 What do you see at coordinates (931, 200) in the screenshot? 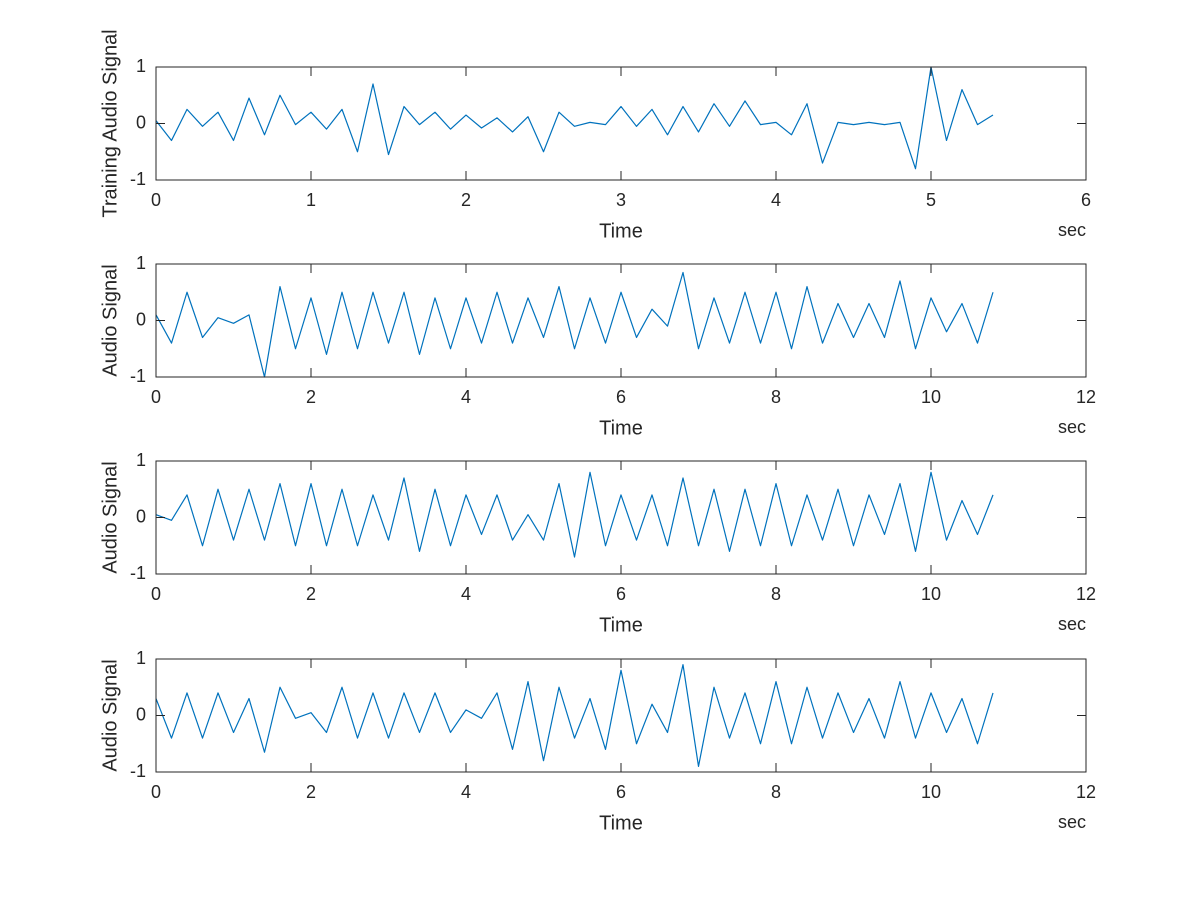
I see `x-tick-label: 5` at bounding box center [931, 200].